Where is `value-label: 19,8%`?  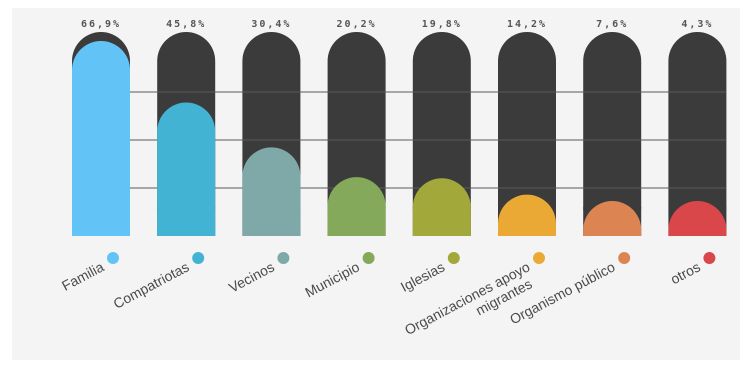
value-label: 19,8% is located at coordinates (442, 24).